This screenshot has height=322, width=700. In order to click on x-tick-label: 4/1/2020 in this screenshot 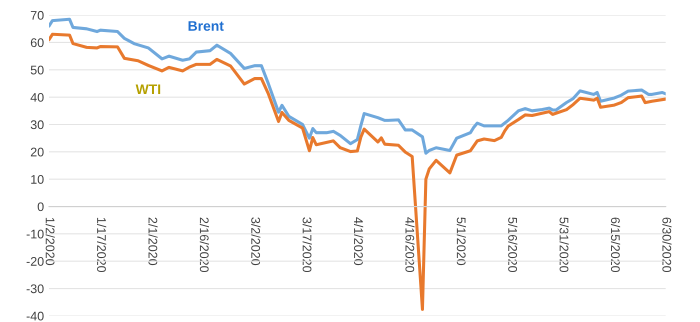, I will do `click(359, 241)`.